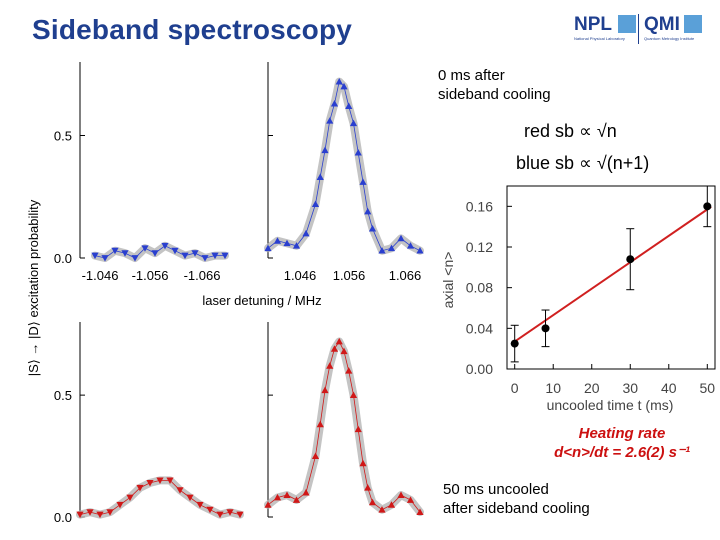 The width and height of the screenshot is (720, 540). I want to click on data-line, so click(344, 166).